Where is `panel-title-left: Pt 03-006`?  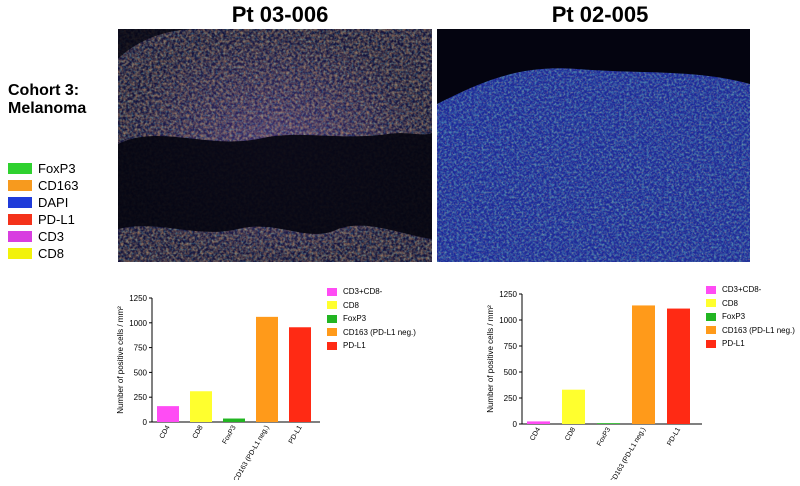 panel-title-left: Pt 03-006 is located at coordinates (280, 14).